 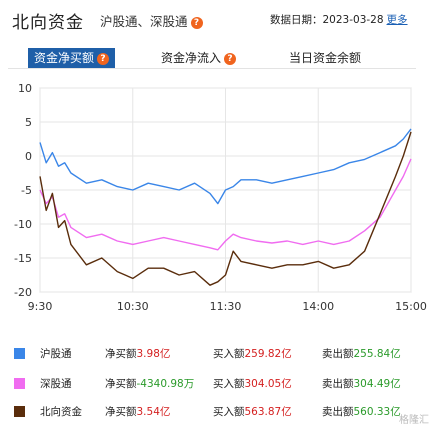 I want to click on subtitle: 沪股通、深股通?, so click(x=151, y=20).